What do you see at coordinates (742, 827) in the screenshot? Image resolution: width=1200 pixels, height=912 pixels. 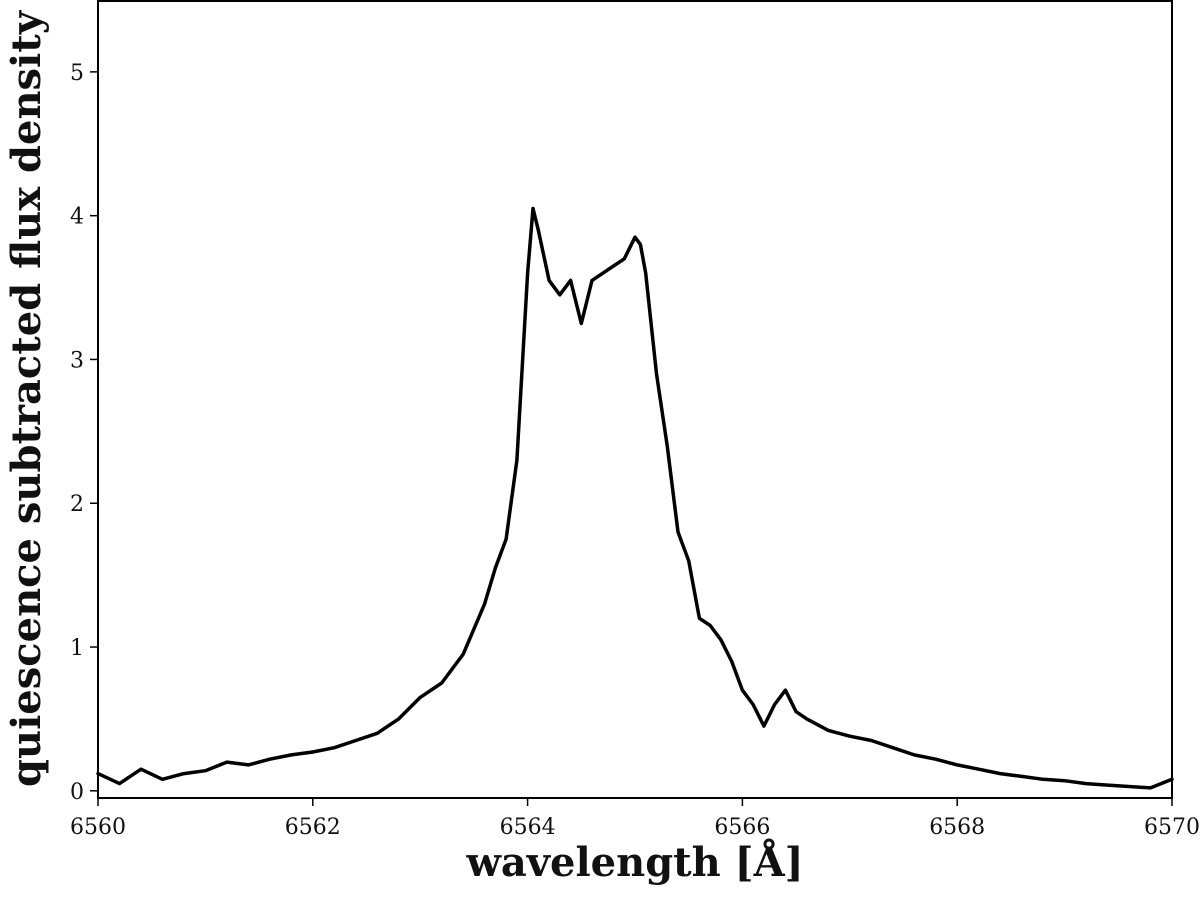 I see `x-tick-label: 6566` at bounding box center [742, 827].